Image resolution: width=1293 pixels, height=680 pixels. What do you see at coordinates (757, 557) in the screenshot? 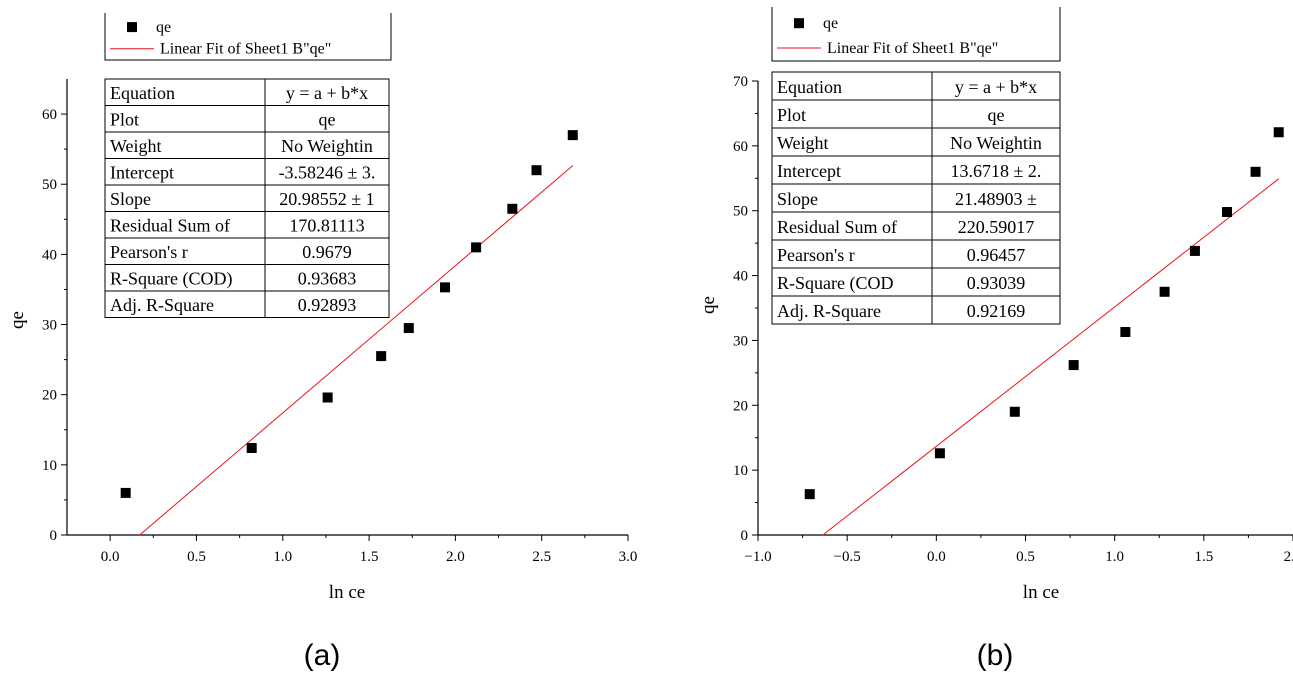
I see `x-tick-label: −1.0` at bounding box center [757, 557].